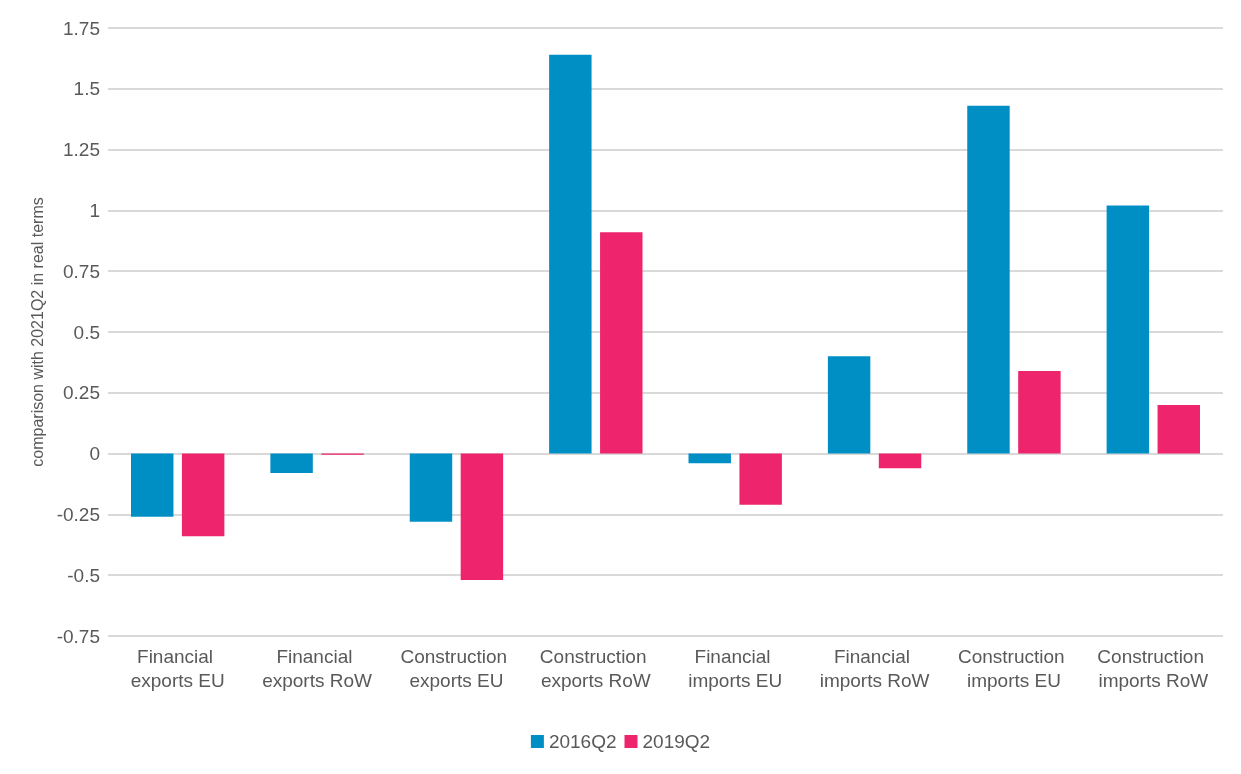 The image size is (1241, 774). I want to click on y-tick-label: 1.5, so click(86, 89).